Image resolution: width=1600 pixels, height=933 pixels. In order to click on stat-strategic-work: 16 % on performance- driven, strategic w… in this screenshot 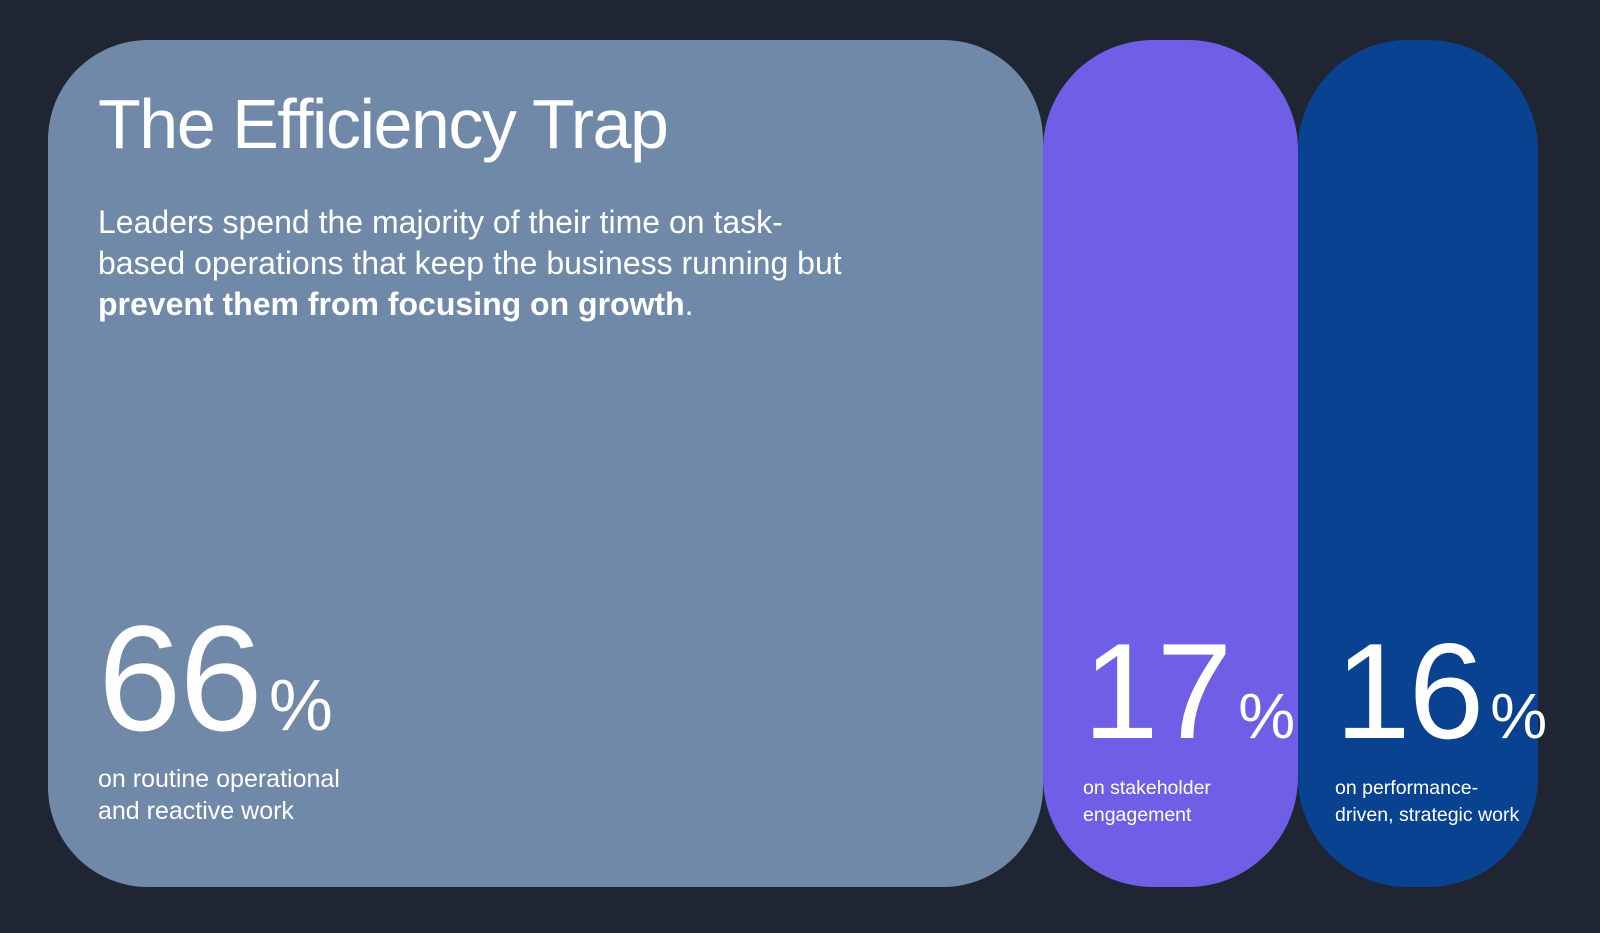, I will do `click(1441, 722)`.